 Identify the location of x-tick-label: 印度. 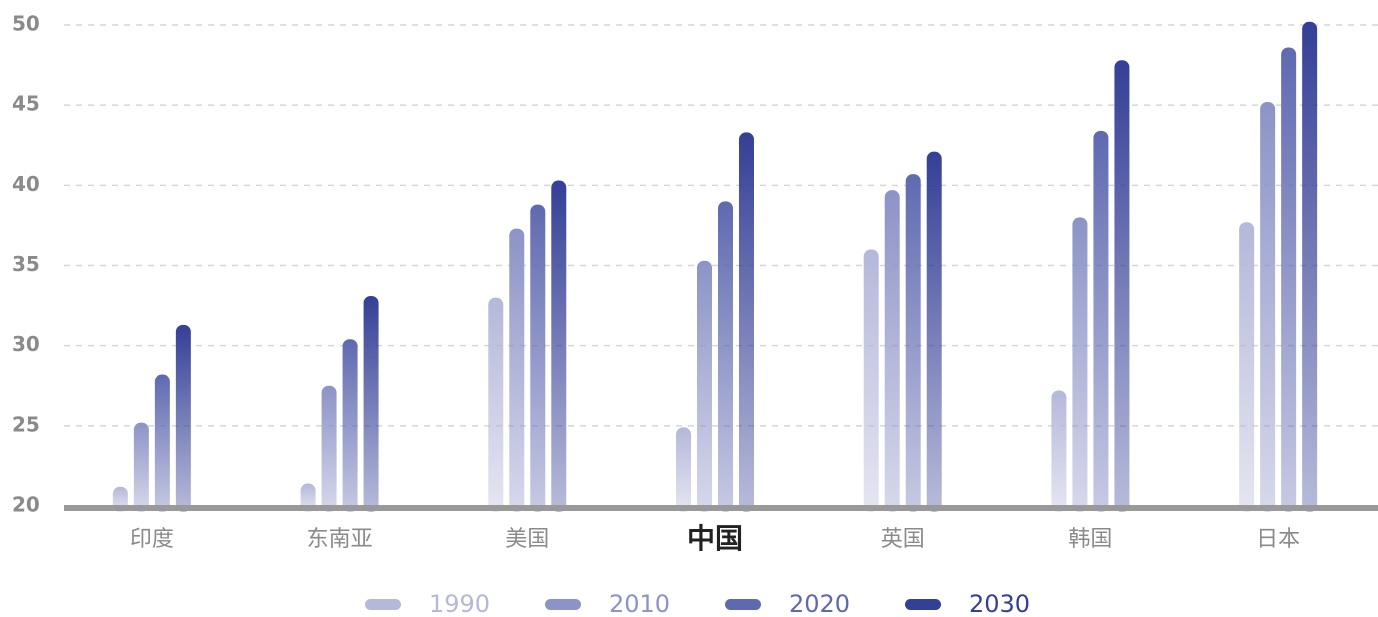
(152, 539).